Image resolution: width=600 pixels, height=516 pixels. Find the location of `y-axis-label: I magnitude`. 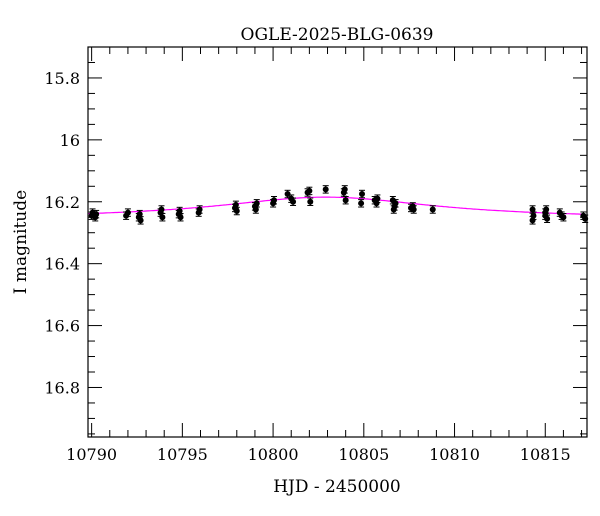

y-axis-label: I magnitude is located at coordinates (21, 242).